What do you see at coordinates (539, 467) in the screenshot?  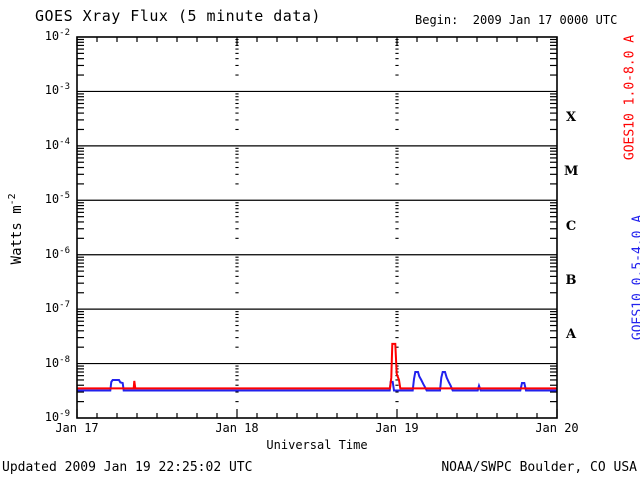 I see `source-credit: NOAA/SWPC Boulder, CO USA` at bounding box center [539, 467].